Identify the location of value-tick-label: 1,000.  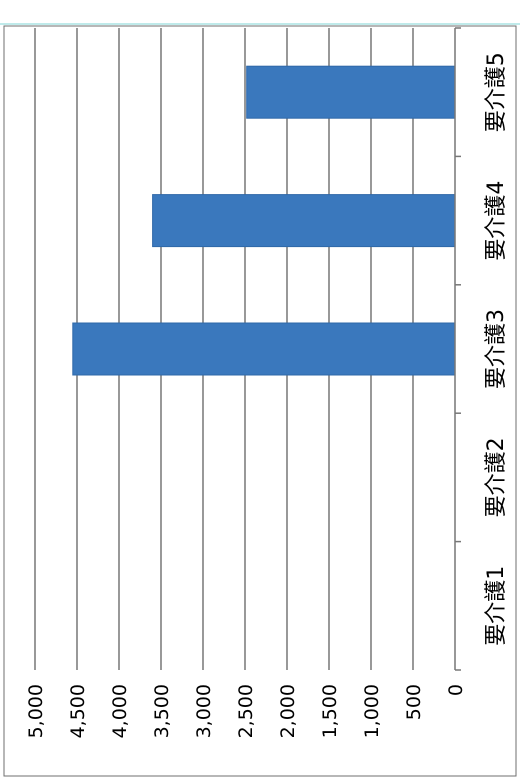
(372, 711).